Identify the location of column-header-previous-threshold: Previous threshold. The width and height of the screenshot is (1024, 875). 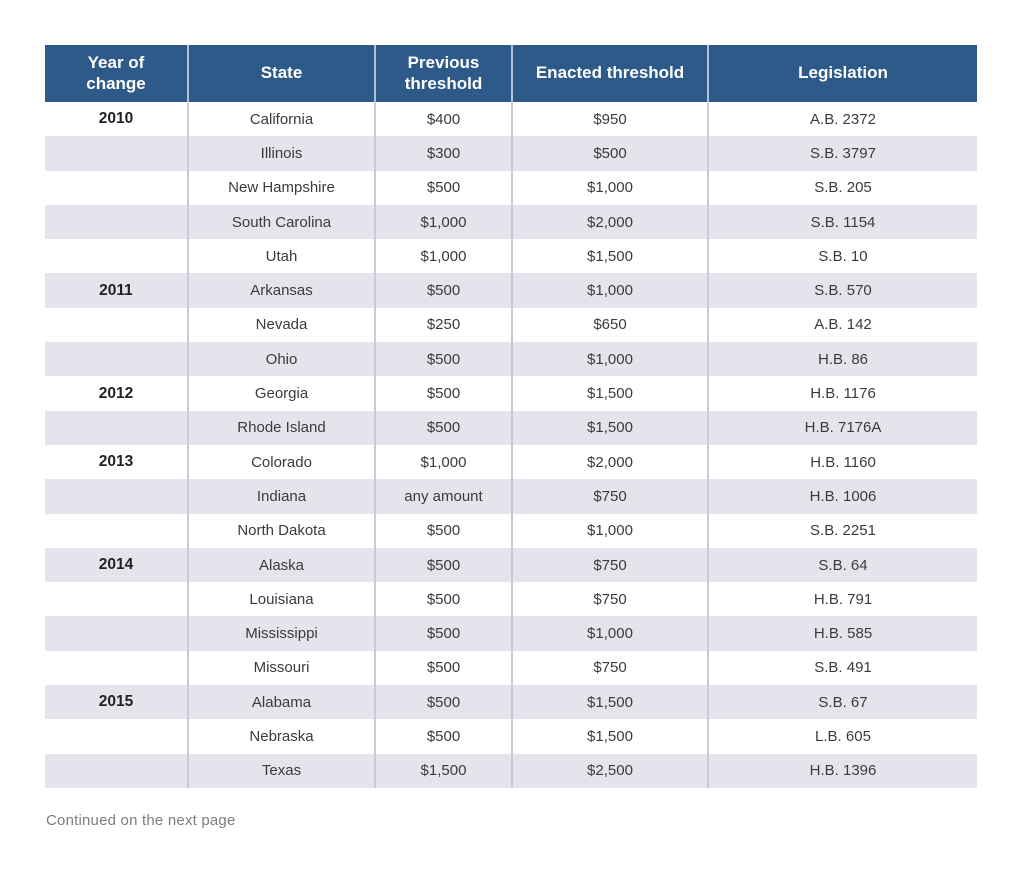
(443, 73).